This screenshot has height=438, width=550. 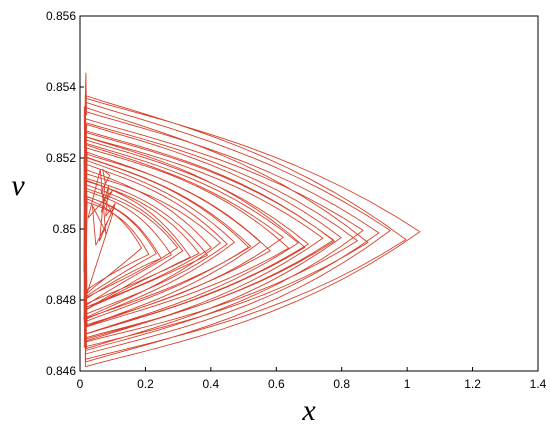 What do you see at coordinates (312, 379) in the screenshot?
I see `x-axis: 0 0.2 0.4 0.6 0.8 1 1.2 1.4` at bounding box center [312, 379].